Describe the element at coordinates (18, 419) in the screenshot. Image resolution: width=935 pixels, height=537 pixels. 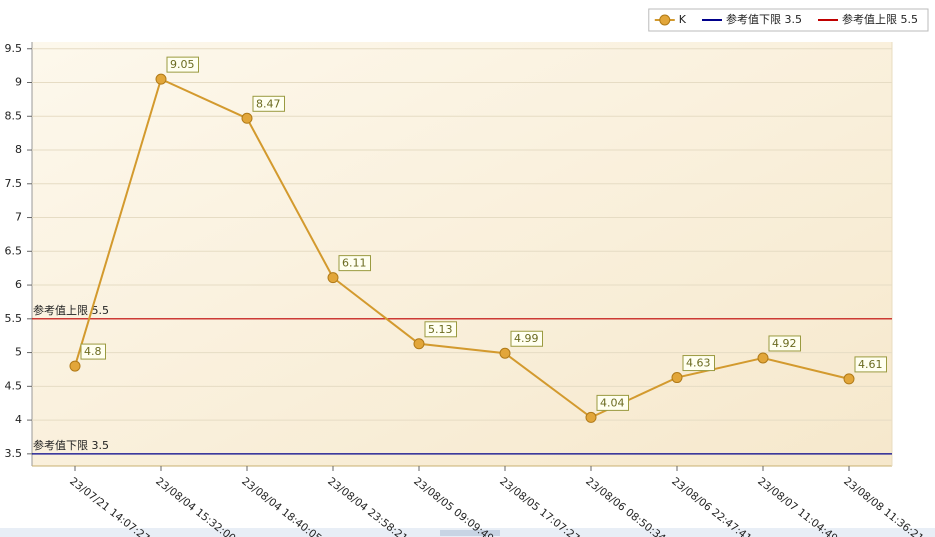
I see `y-tick-label: 4` at that location.